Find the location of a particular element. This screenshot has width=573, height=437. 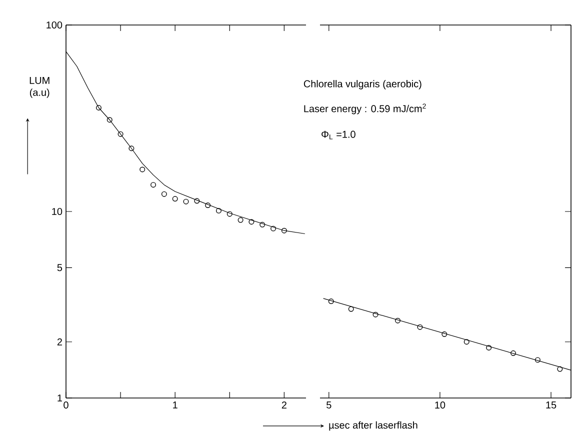

x-tick-label: 0 is located at coordinates (66, 405).